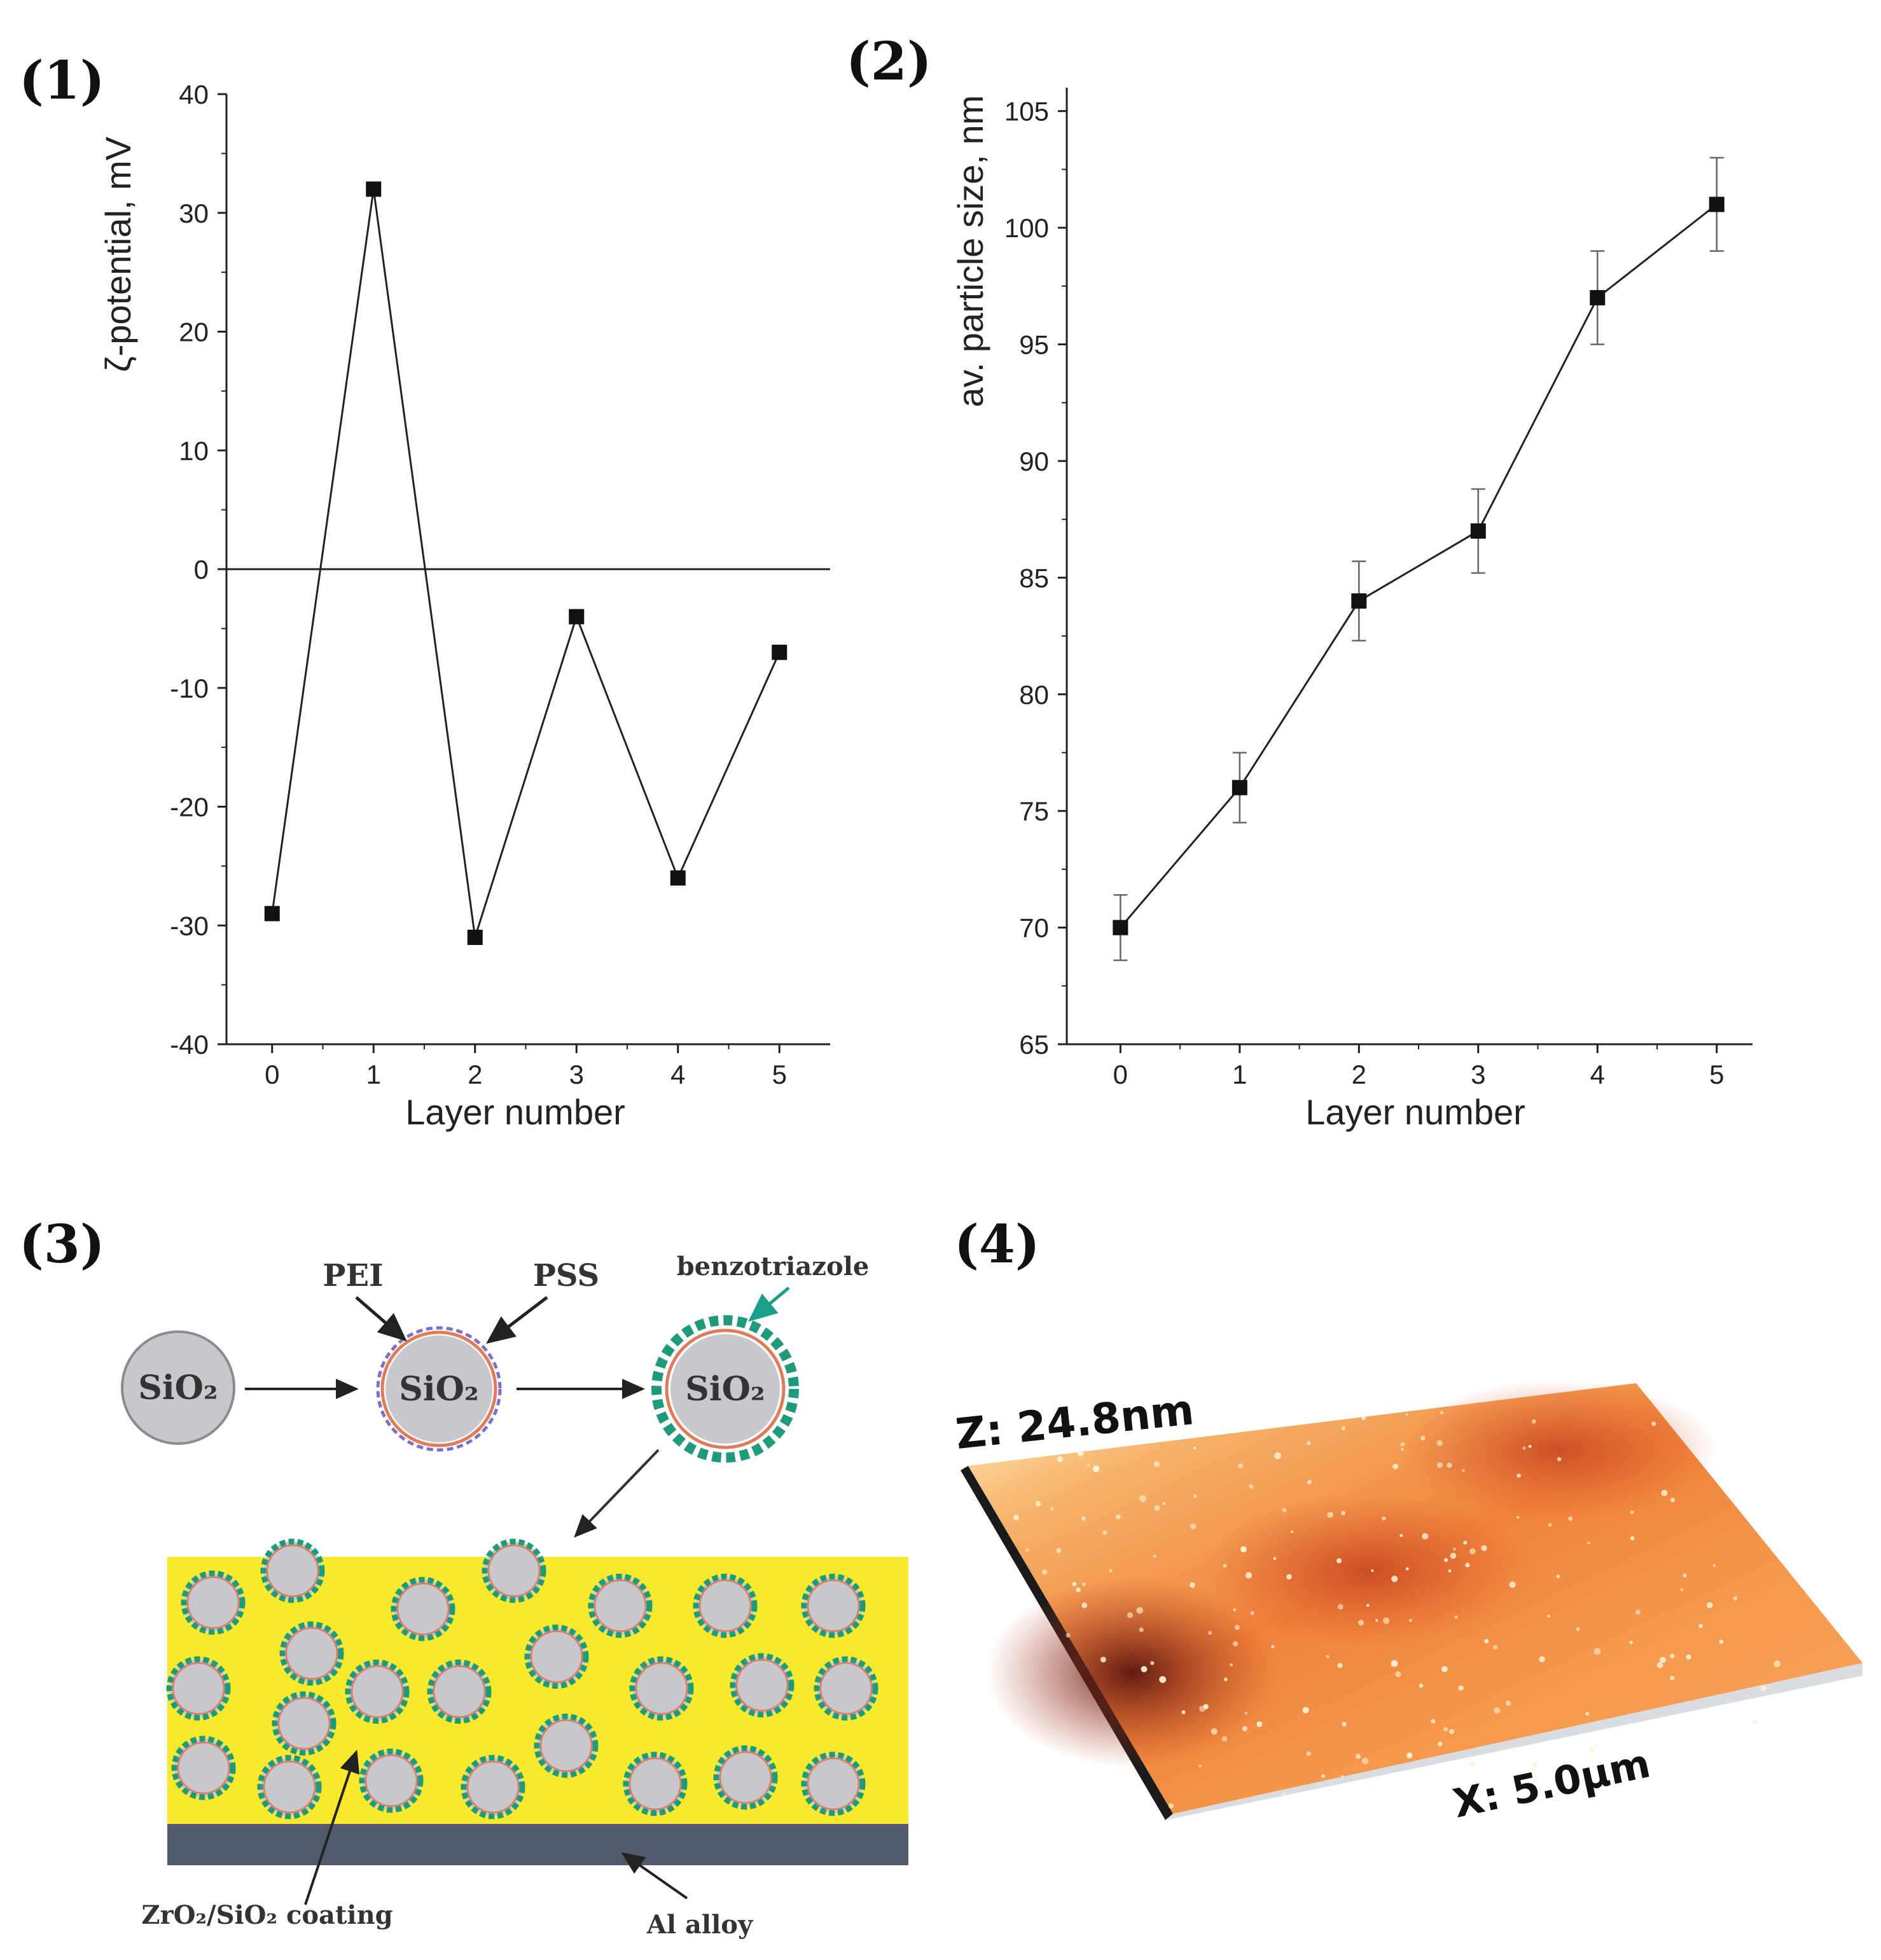  What do you see at coordinates (1514, 1742) in the screenshot?
I see `afm-front-edge` at bounding box center [1514, 1742].